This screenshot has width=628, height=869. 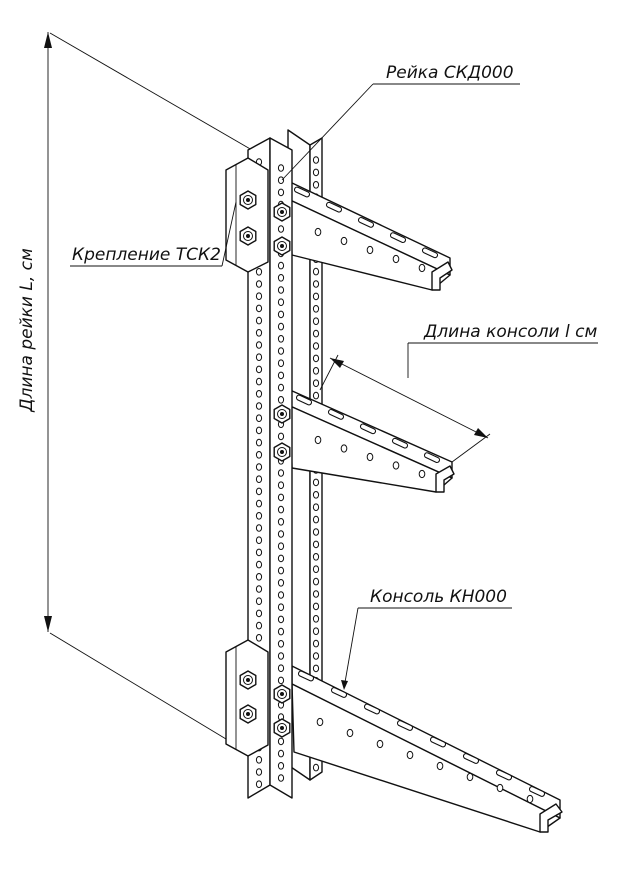 I want to click on mount-label: Крепление ТСК2, so click(x=146, y=255).